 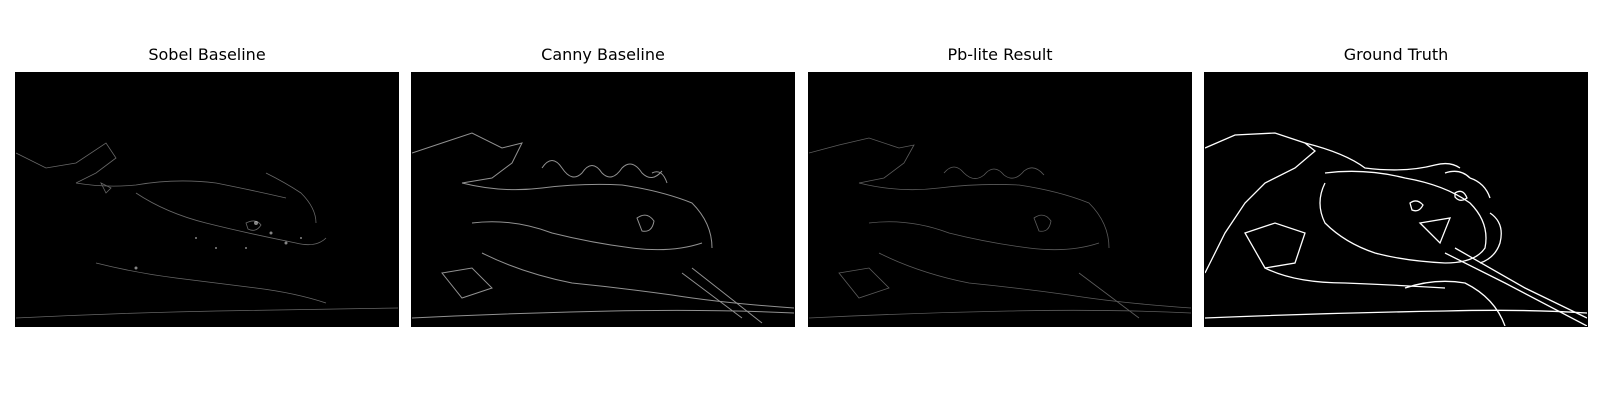 What do you see at coordinates (1396, 54) in the screenshot?
I see `panel-title: Ground Truth` at bounding box center [1396, 54].